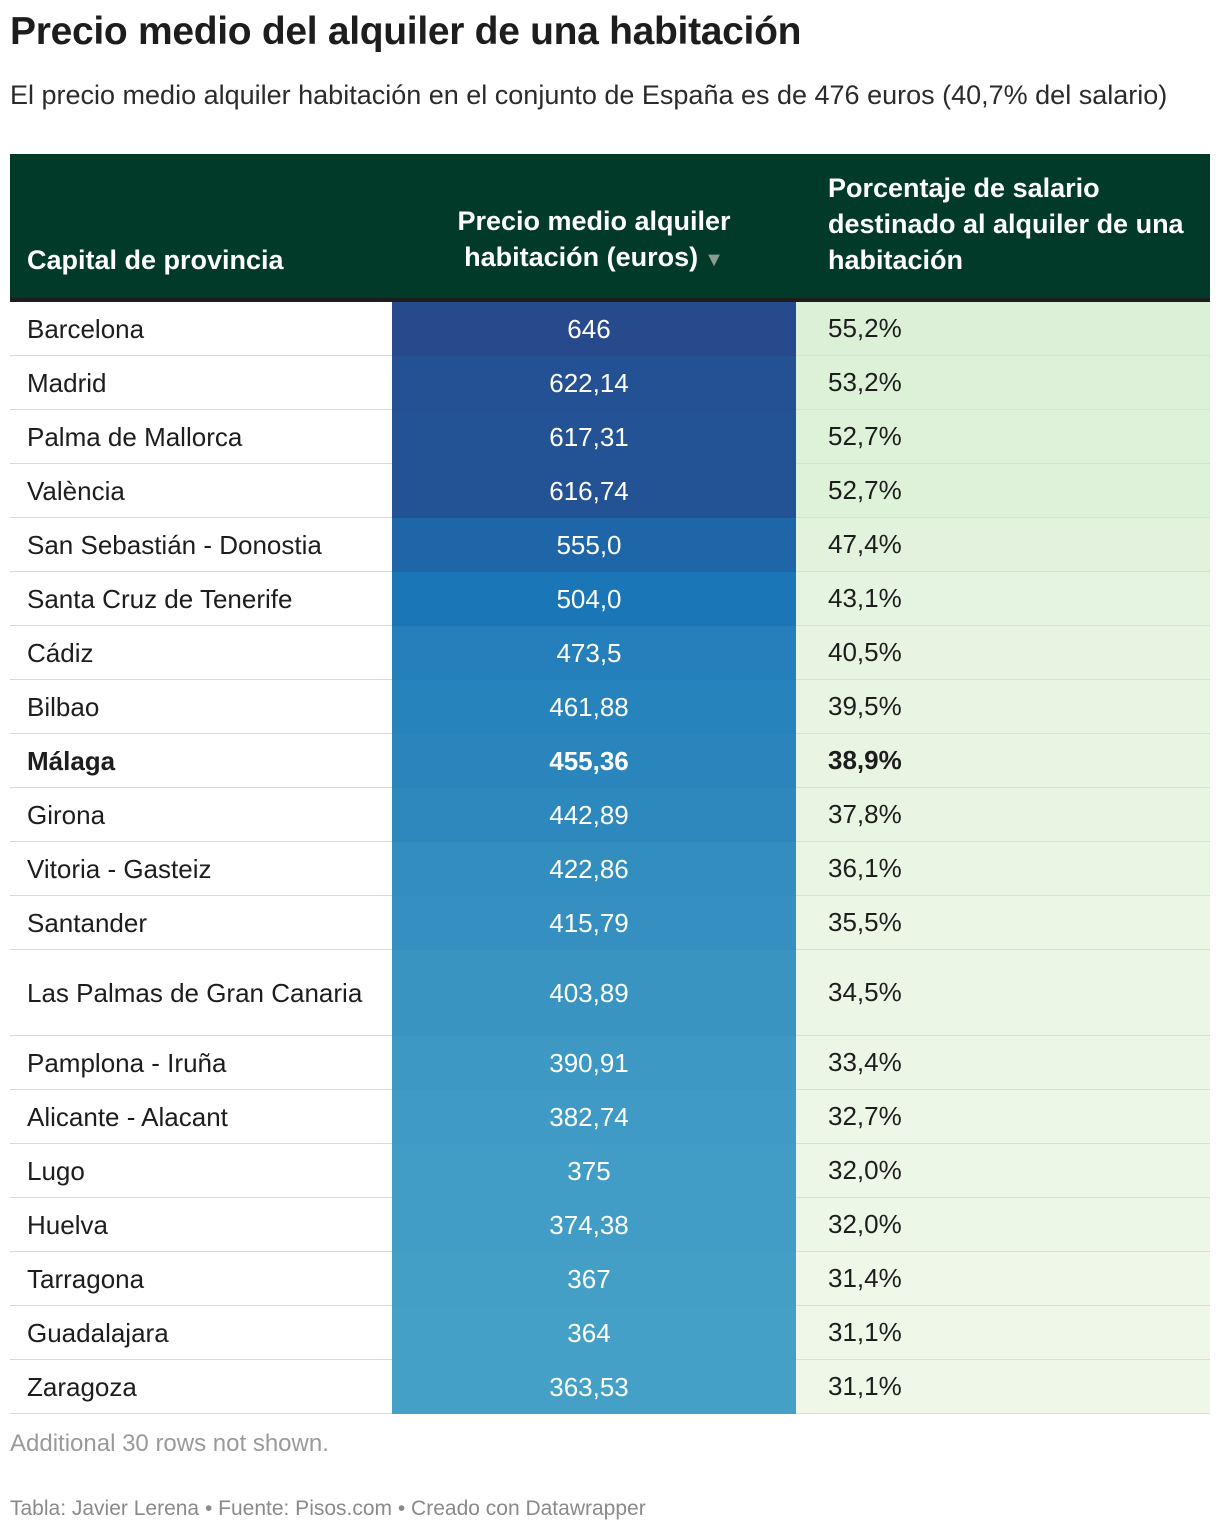 The image size is (1220, 1534). I want to click on cell-price: 403,89, so click(594, 993).